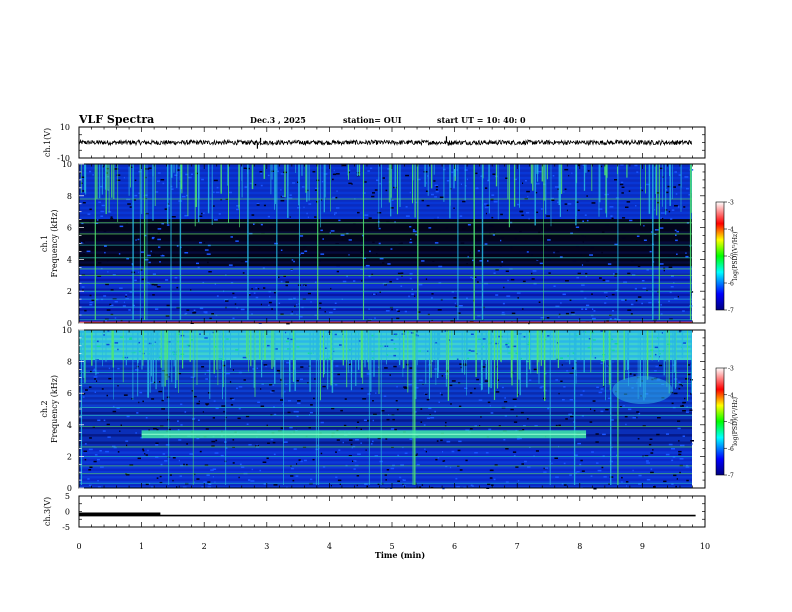 Image resolution: width=792 pixels, height=612 pixels. Describe the element at coordinates (391, 546) in the screenshot. I see `xtick-5: 5` at that location.